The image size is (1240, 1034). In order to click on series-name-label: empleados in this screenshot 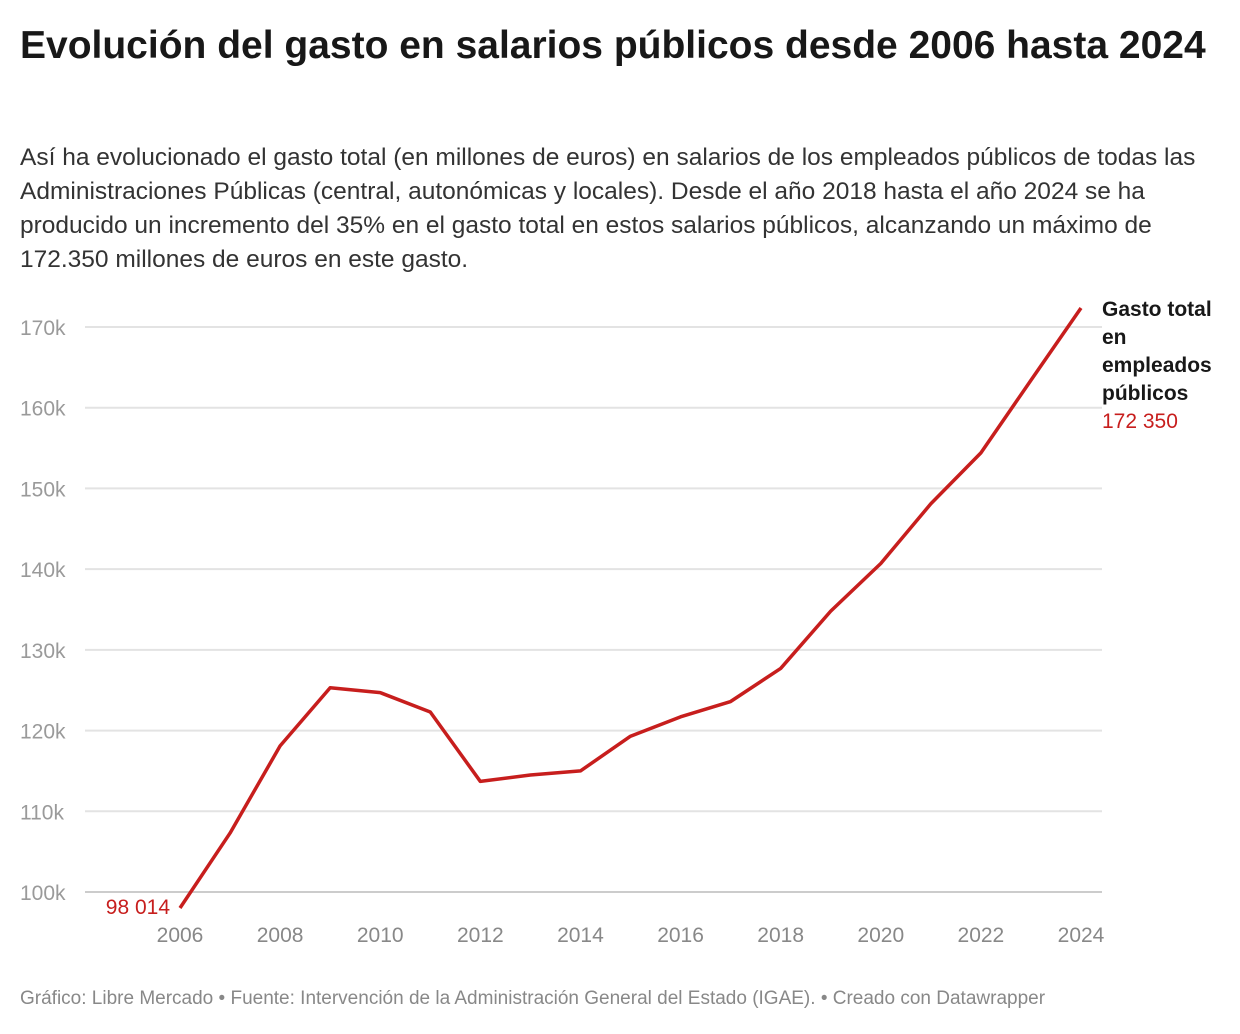, I will do `click(1157, 365)`.